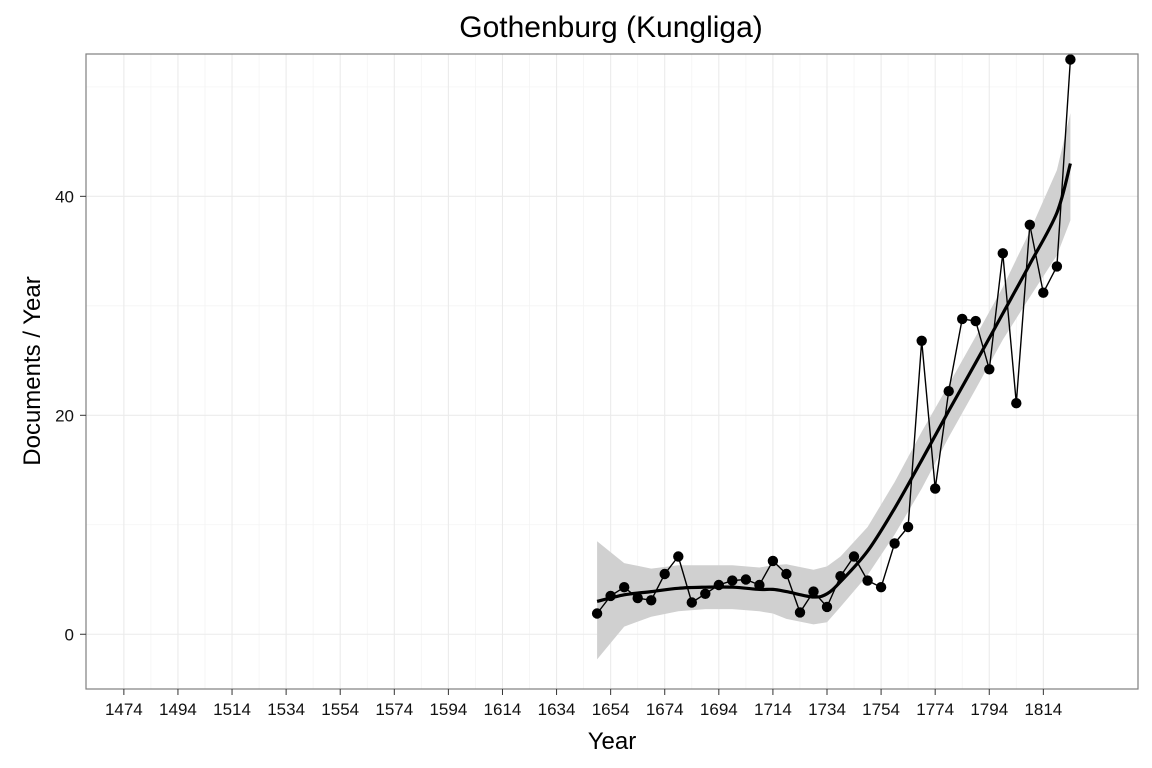 This screenshot has width=1152, height=768. What do you see at coordinates (989, 709) in the screenshot?
I see `x-tick-label: 1794` at bounding box center [989, 709].